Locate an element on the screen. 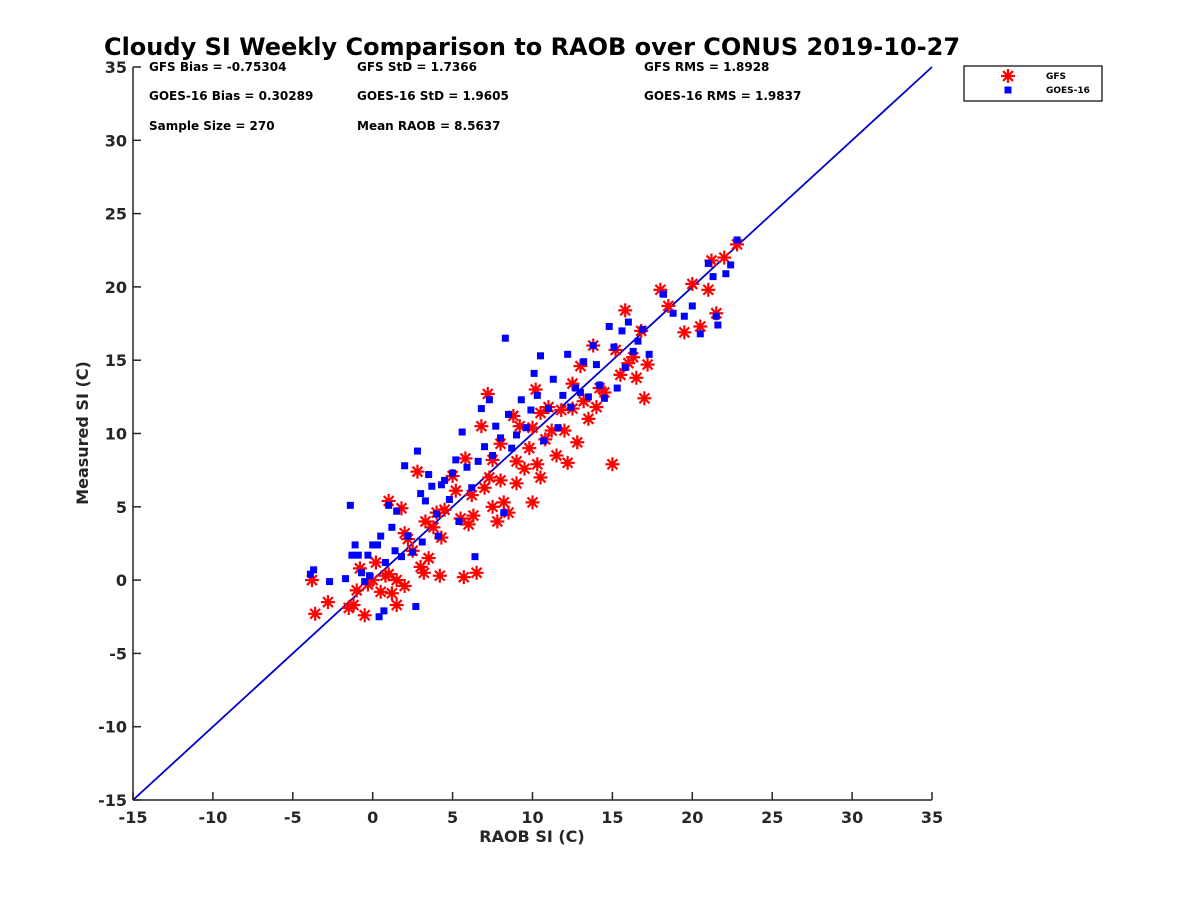 The width and height of the screenshot is (1200, 900). y-tick-label: -5 is located at coordinates (118, 653).